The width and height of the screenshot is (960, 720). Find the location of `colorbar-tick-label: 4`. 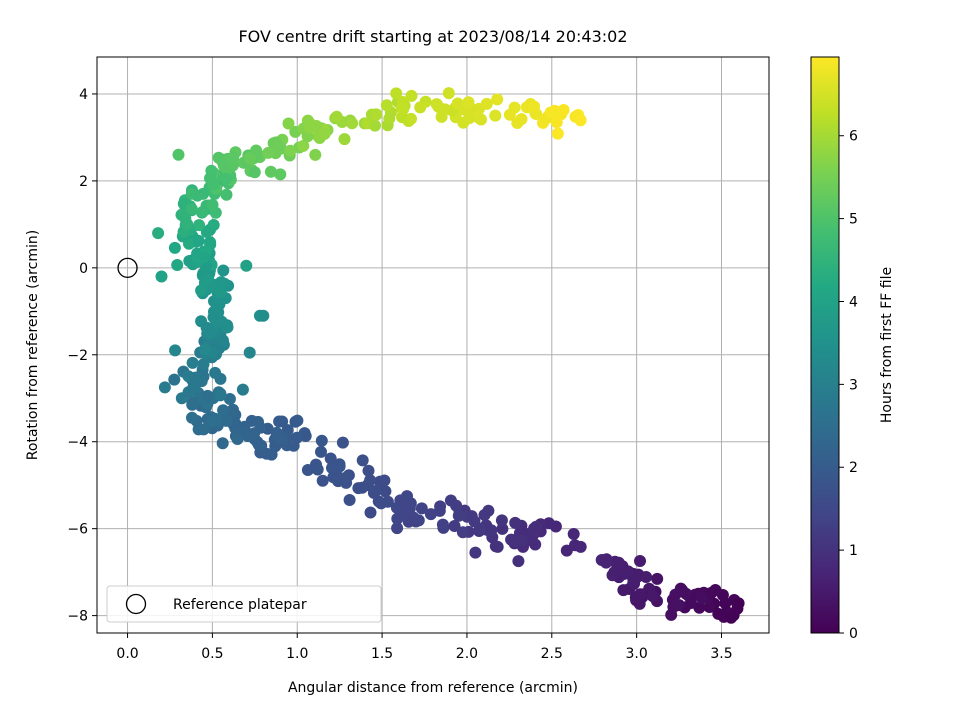

colorbar-tick-label: 4 is located at coordinates (853, 302).